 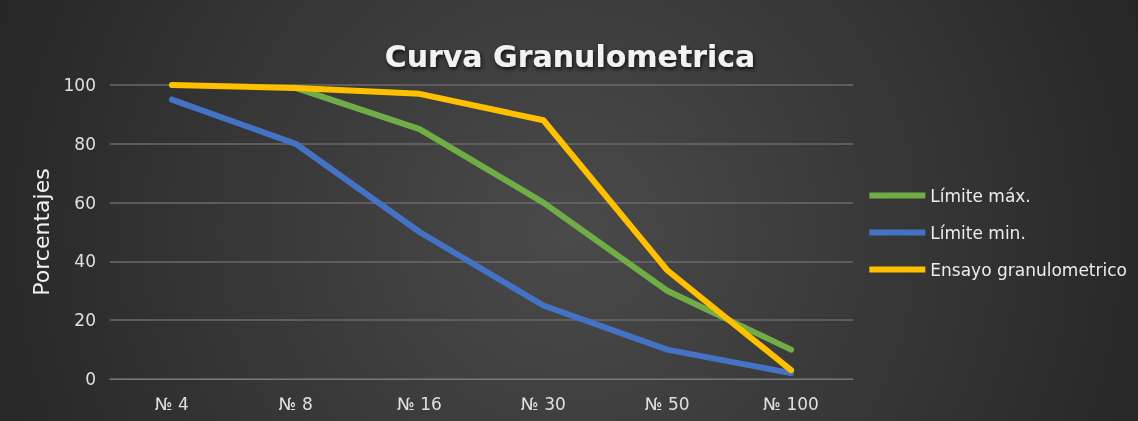 I want to click on x-tick-label: № 30, so click(x=543, y=403).